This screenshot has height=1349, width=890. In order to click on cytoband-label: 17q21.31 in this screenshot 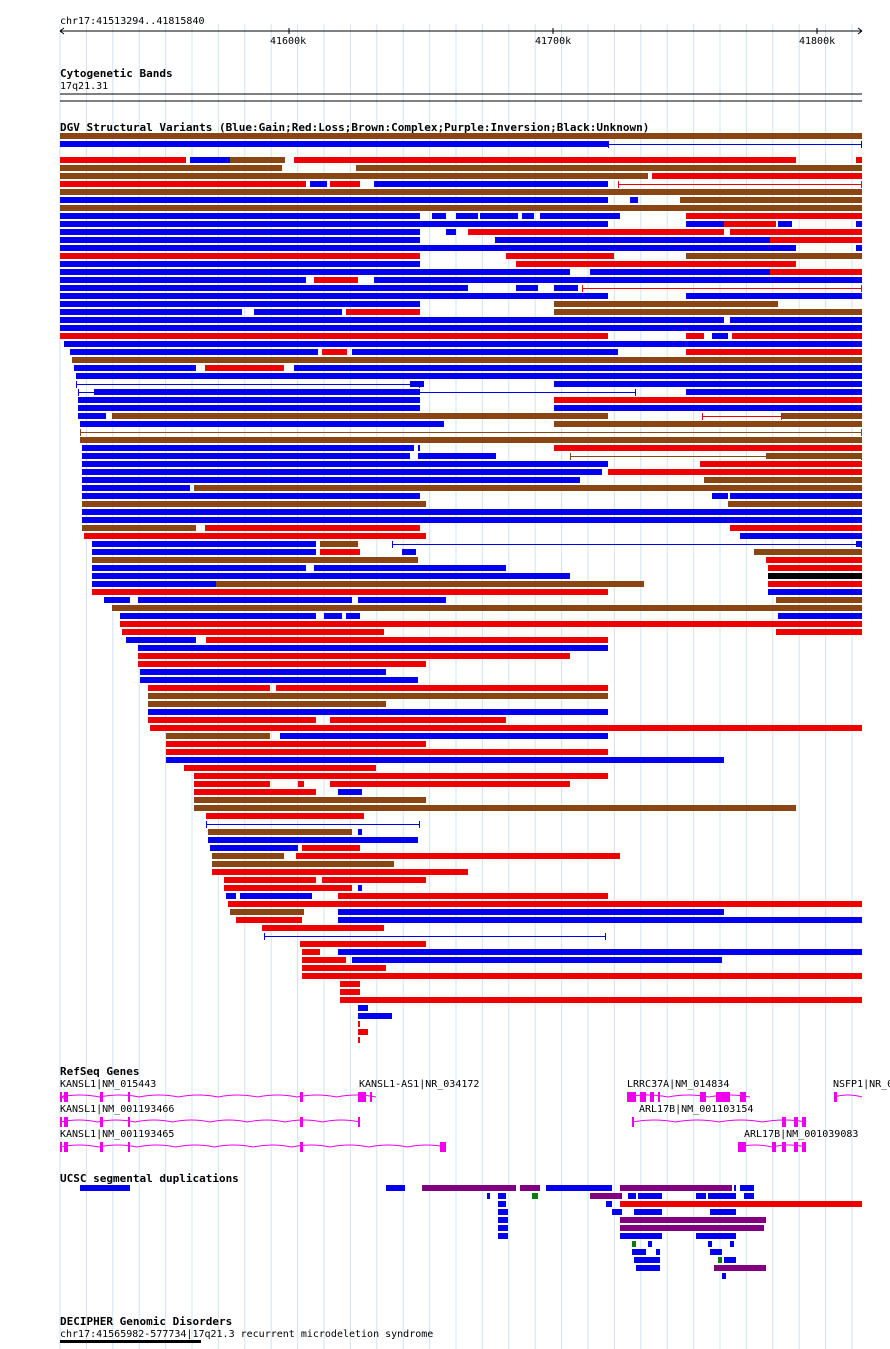, I will do `click(84, 86)`.